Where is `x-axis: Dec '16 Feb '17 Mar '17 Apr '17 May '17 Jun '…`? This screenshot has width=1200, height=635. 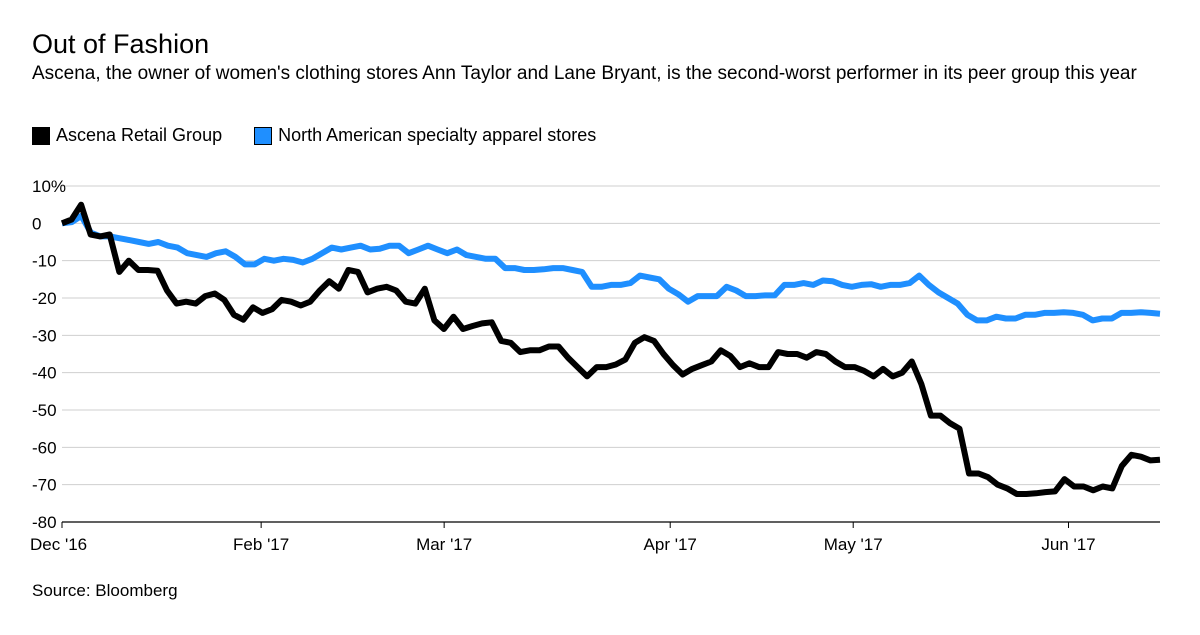 x-axis: Dec '16 Feb '17 Mar '17 Apr '17 May '17 Jun '… is located at coordinates (563, 538).